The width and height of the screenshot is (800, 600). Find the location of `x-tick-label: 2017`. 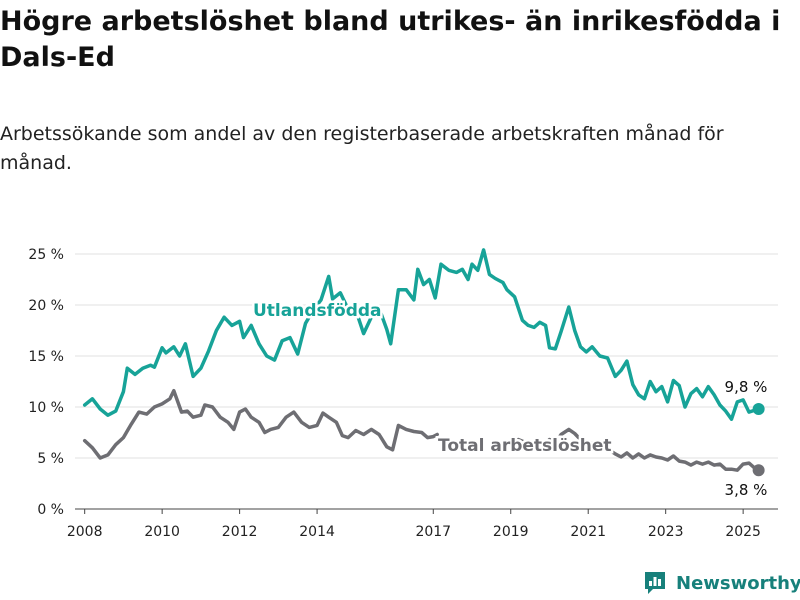

x-tick-label: 2017 is located at coordinates (433, 532).